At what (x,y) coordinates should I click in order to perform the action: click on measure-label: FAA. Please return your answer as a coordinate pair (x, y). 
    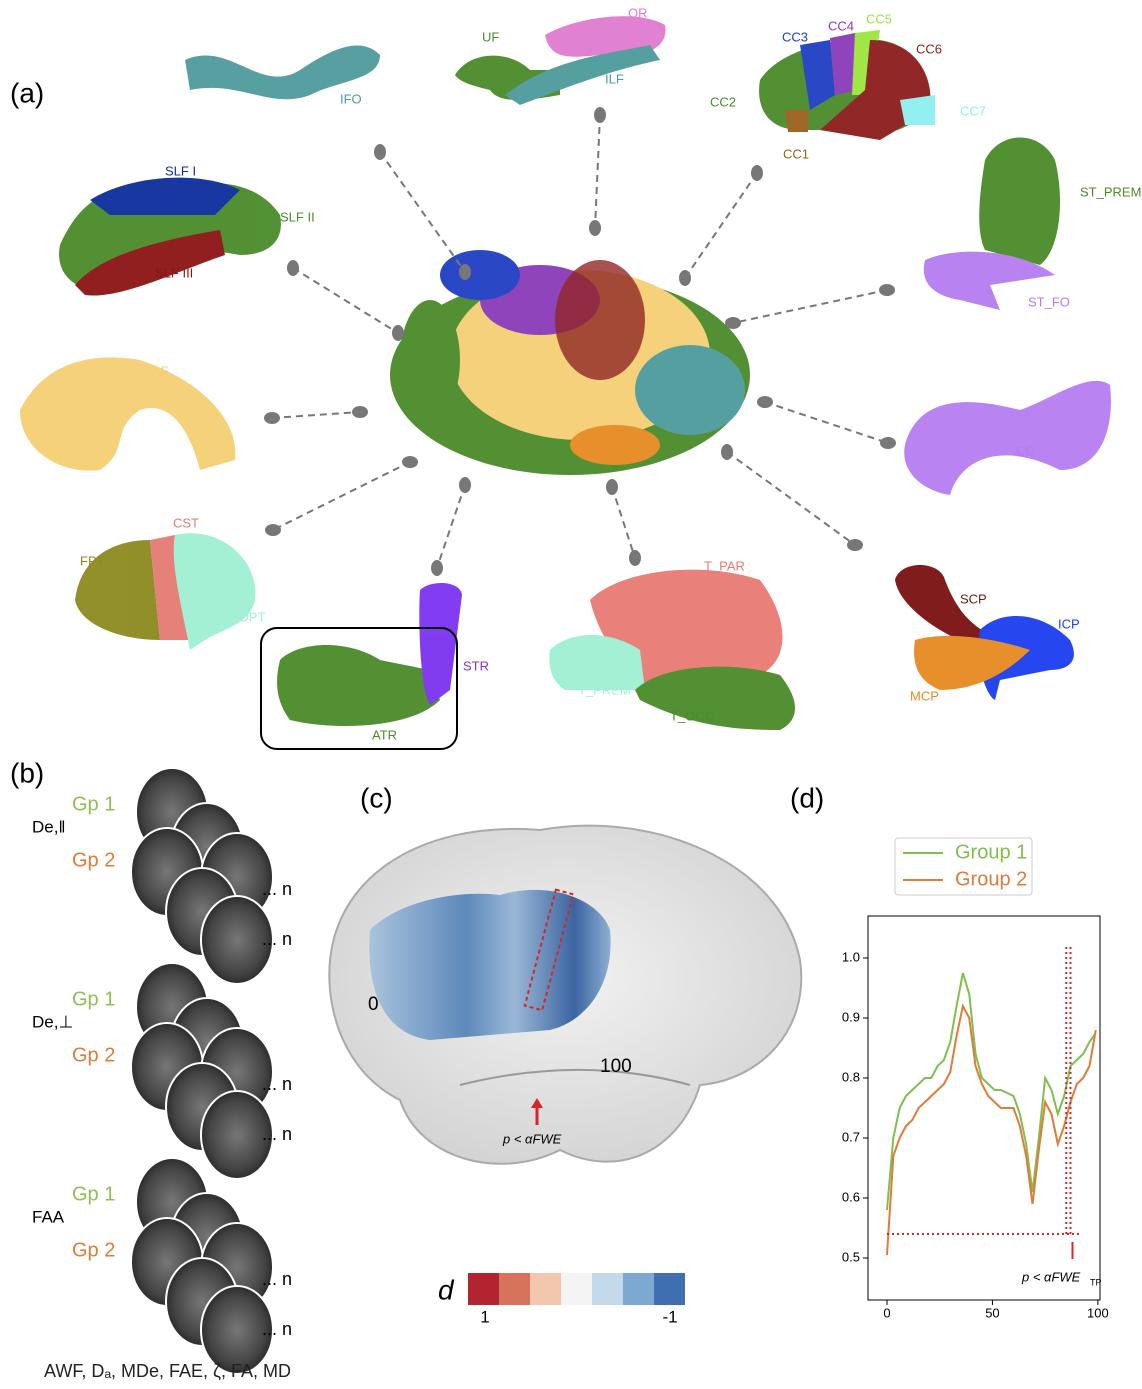
    Looking at the image, I should click on (48, 1216).